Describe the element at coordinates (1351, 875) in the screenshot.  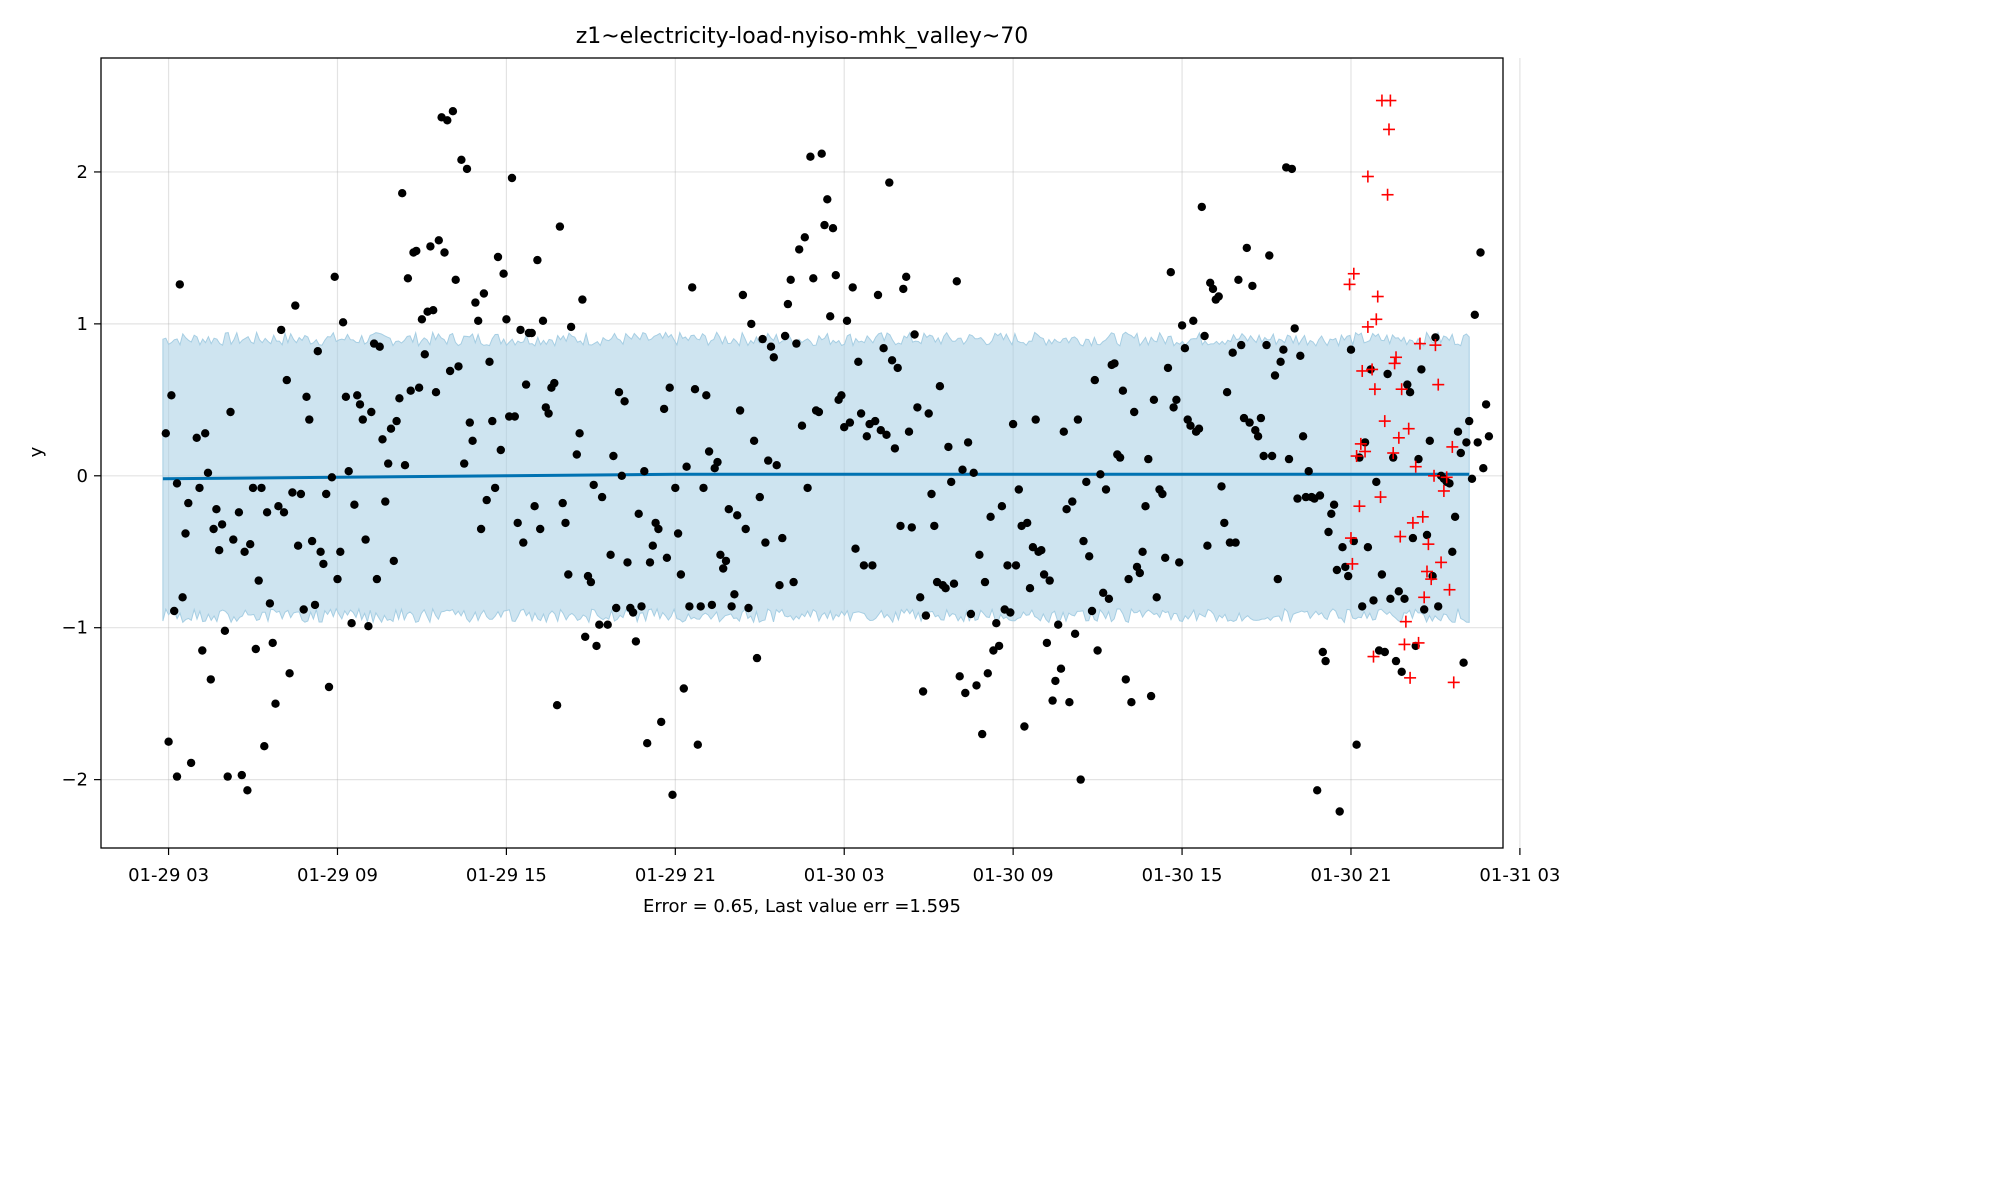
I see `x-tick-label: 01-30 21` at that location.